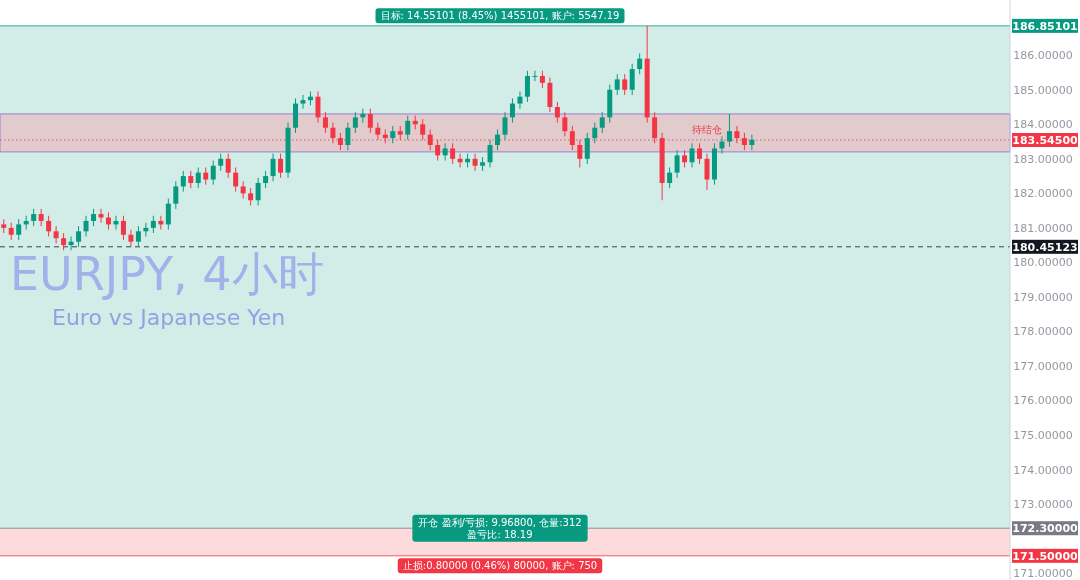 This screenshot has height=580, width=1080. I want to click on y-tick-label: 178.00000, so click(1043, 332).